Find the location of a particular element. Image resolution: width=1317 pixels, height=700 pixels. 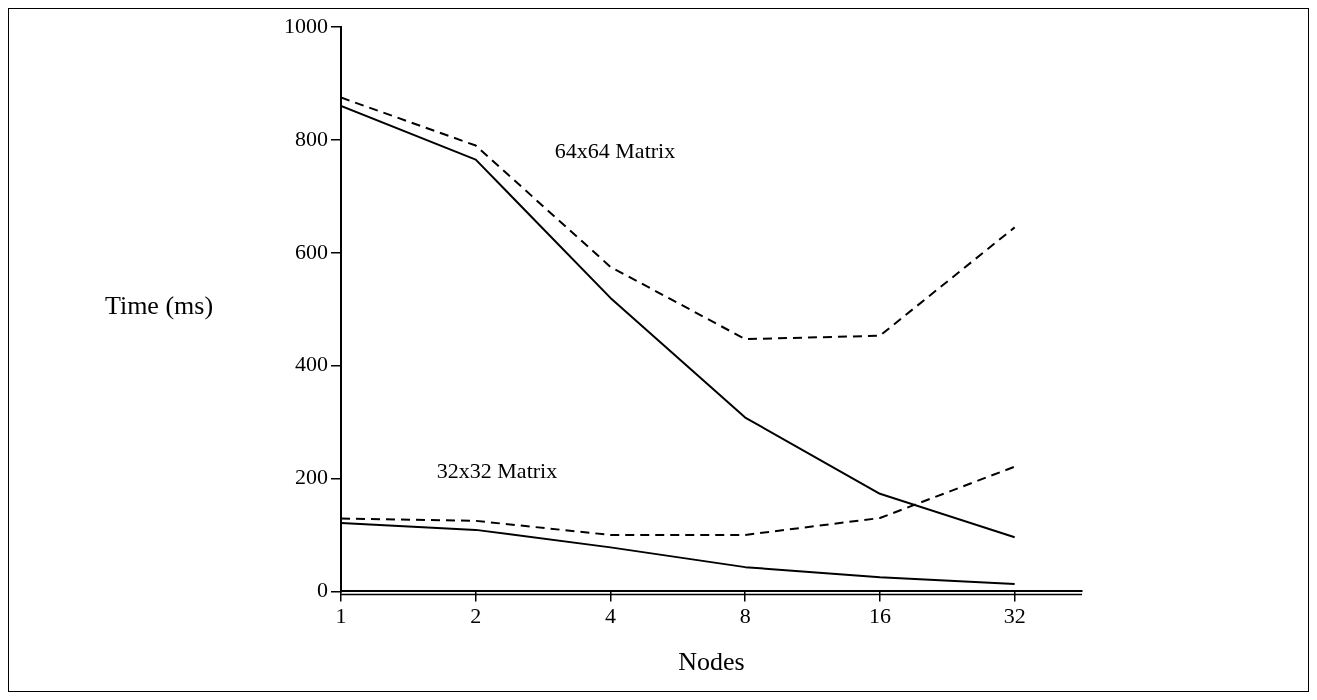

y-tick-label: 0 is located at coordinates (322, 590).